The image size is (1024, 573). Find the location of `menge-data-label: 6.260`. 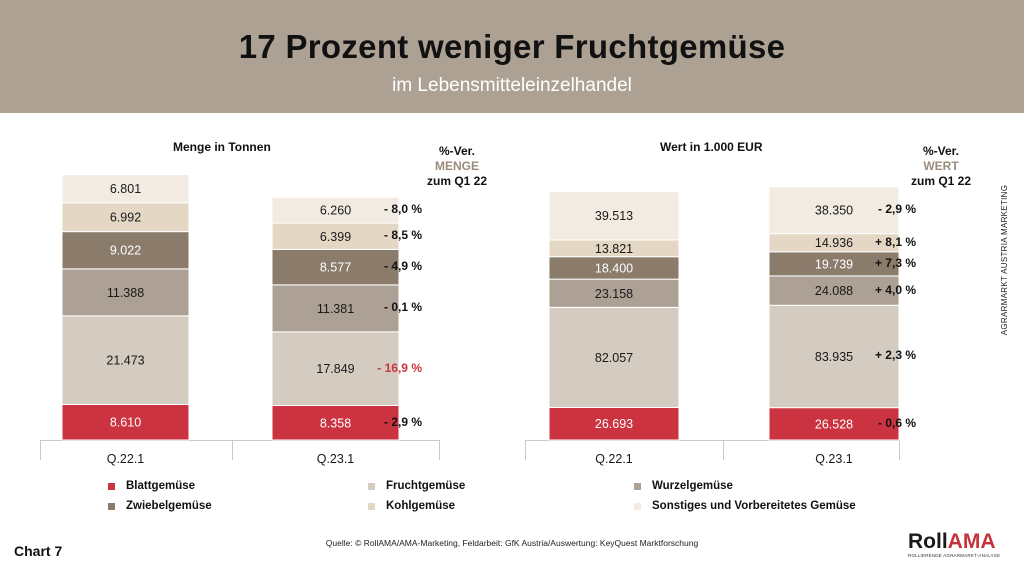

menge-data-label: 6.260 is located at coordinates (335, 211).